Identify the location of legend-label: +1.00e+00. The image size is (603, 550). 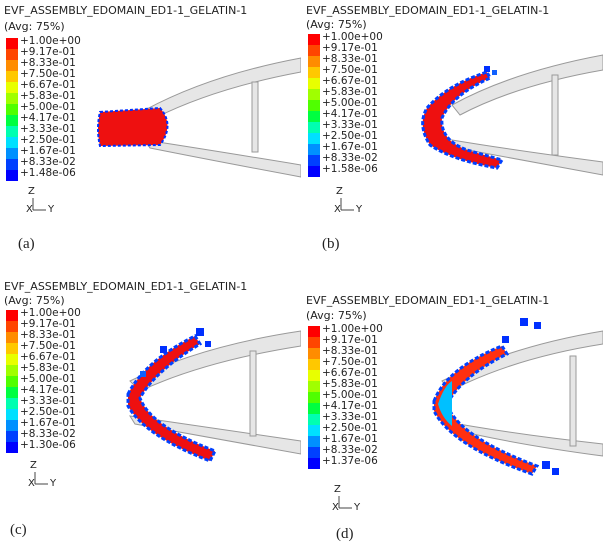
(352, 37).